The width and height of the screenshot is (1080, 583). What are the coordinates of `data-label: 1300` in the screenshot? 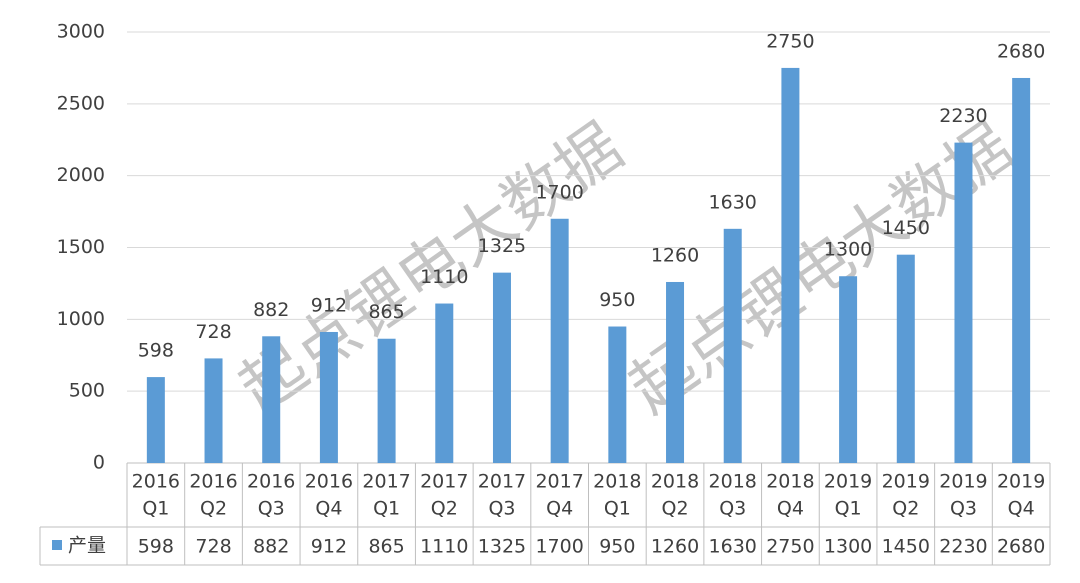 It's located at (848, 250).